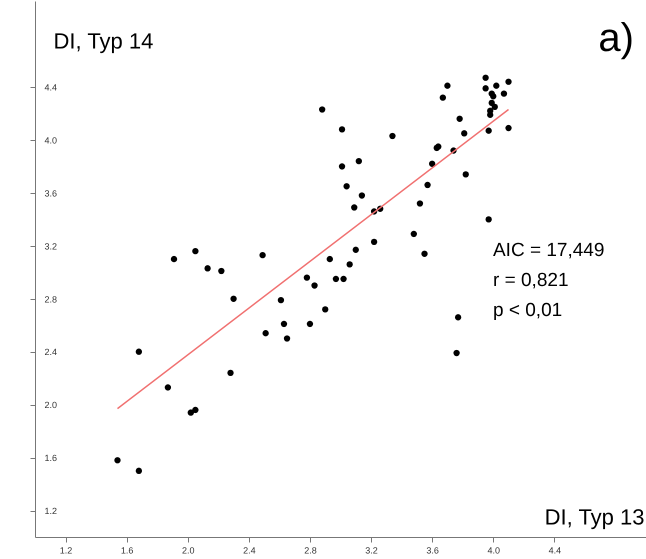 The image size is (646, 559). I want to click on x-axis-title: DI, Typ 13, so click(594, 517).